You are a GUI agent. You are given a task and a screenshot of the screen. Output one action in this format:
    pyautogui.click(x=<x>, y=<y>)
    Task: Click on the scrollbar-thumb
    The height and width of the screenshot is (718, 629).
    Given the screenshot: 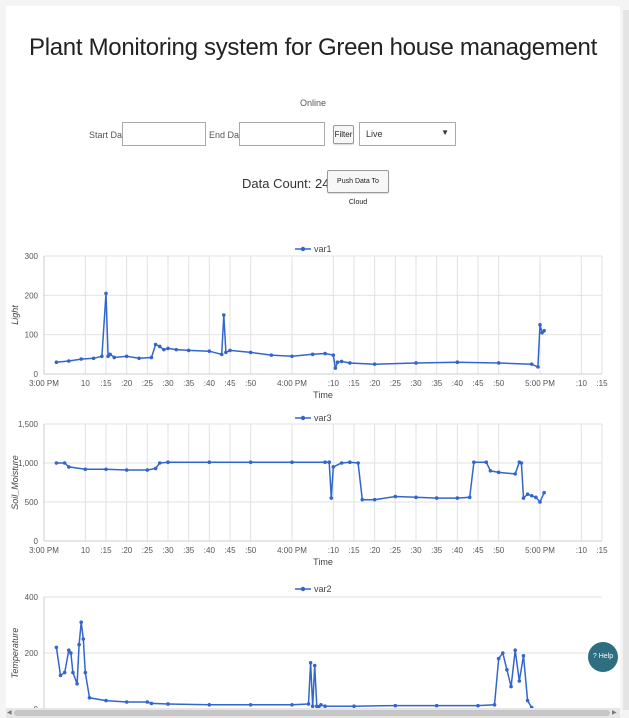 What is the action you would take?
    pyautogui.click(x=312, y=713)
    